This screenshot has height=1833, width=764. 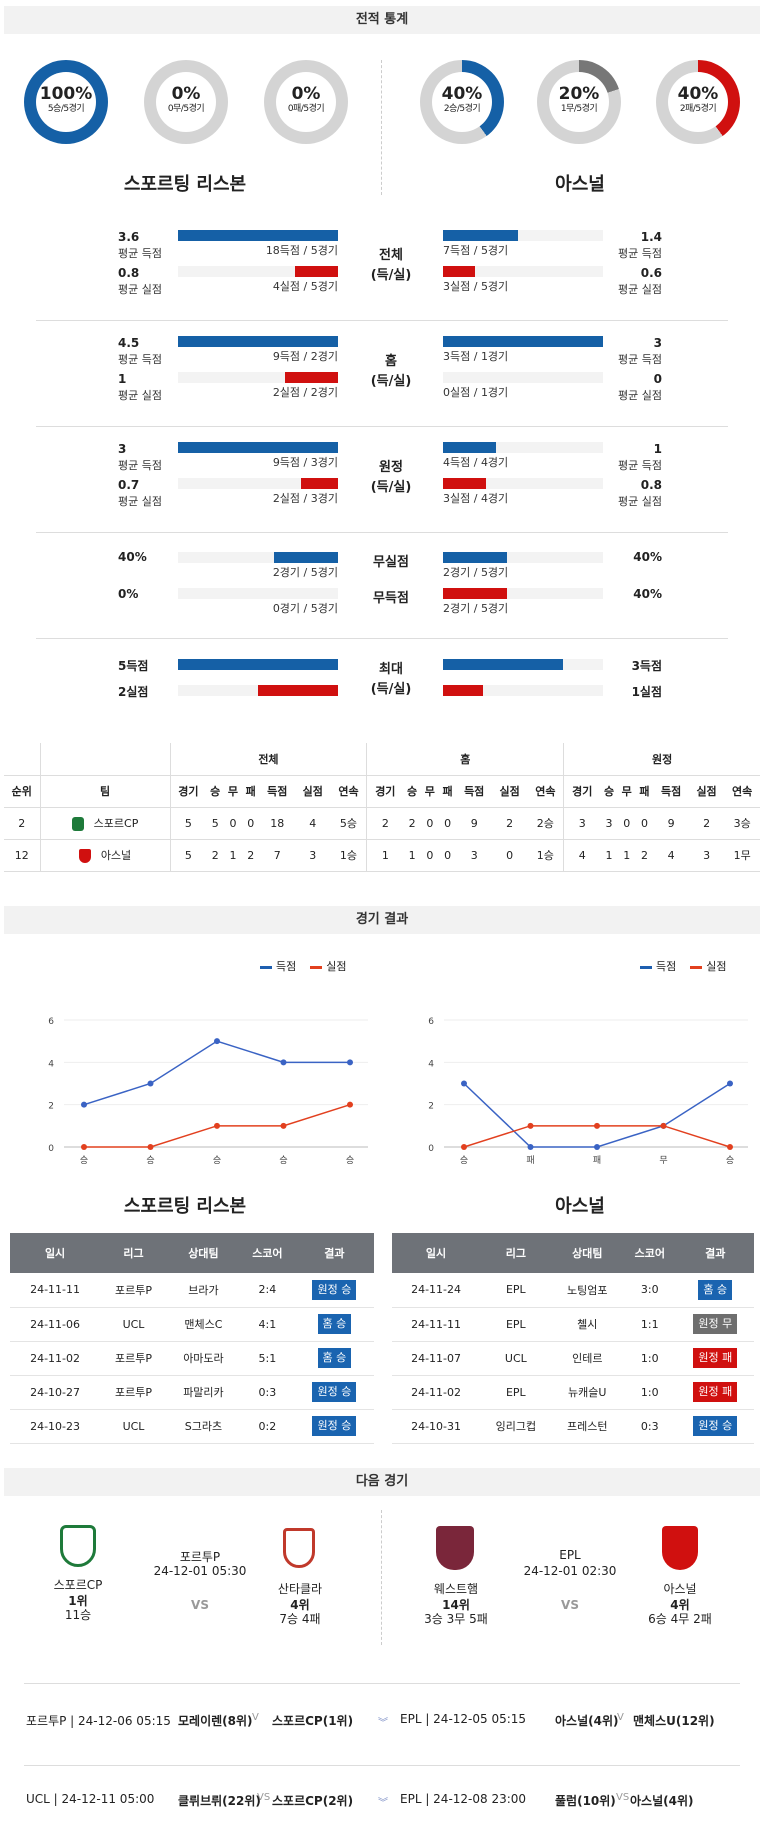 What do you see at coordinates (680, 1619) in the screenshot?
I see `next-away-record: 6승 4무 2패` at bounding box center [680, 1619].